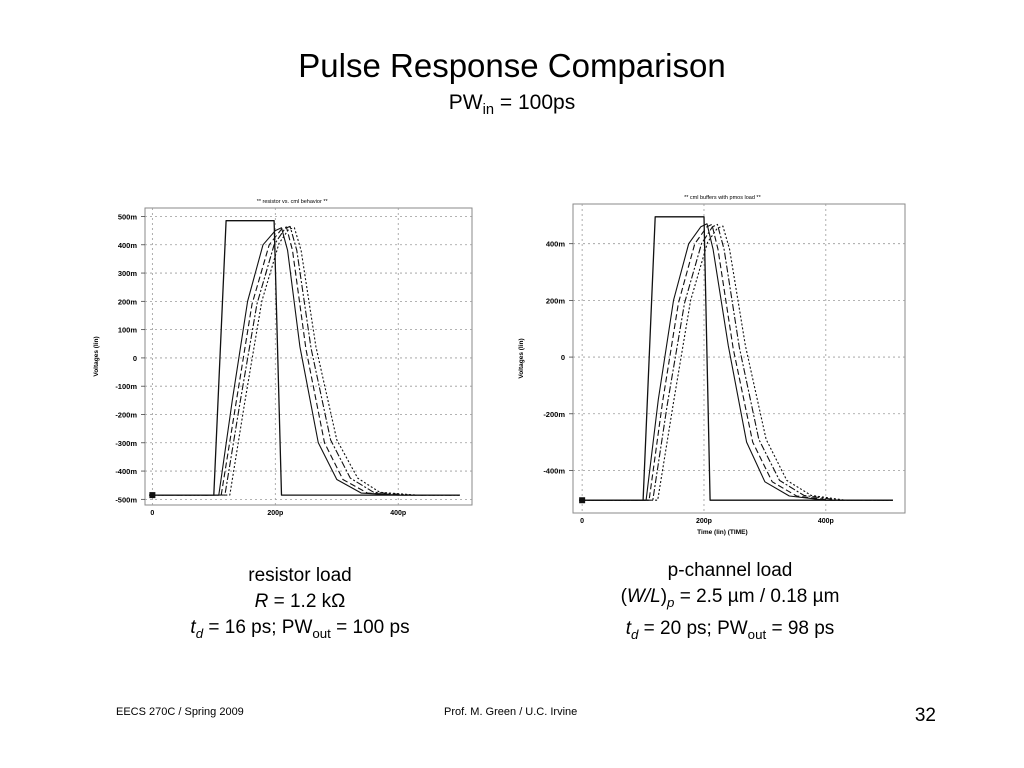 The width and height of the screenshot is (1024, 768). I want to click on footer-course: EECS 270C / Spring 2009, so click(180, 712).